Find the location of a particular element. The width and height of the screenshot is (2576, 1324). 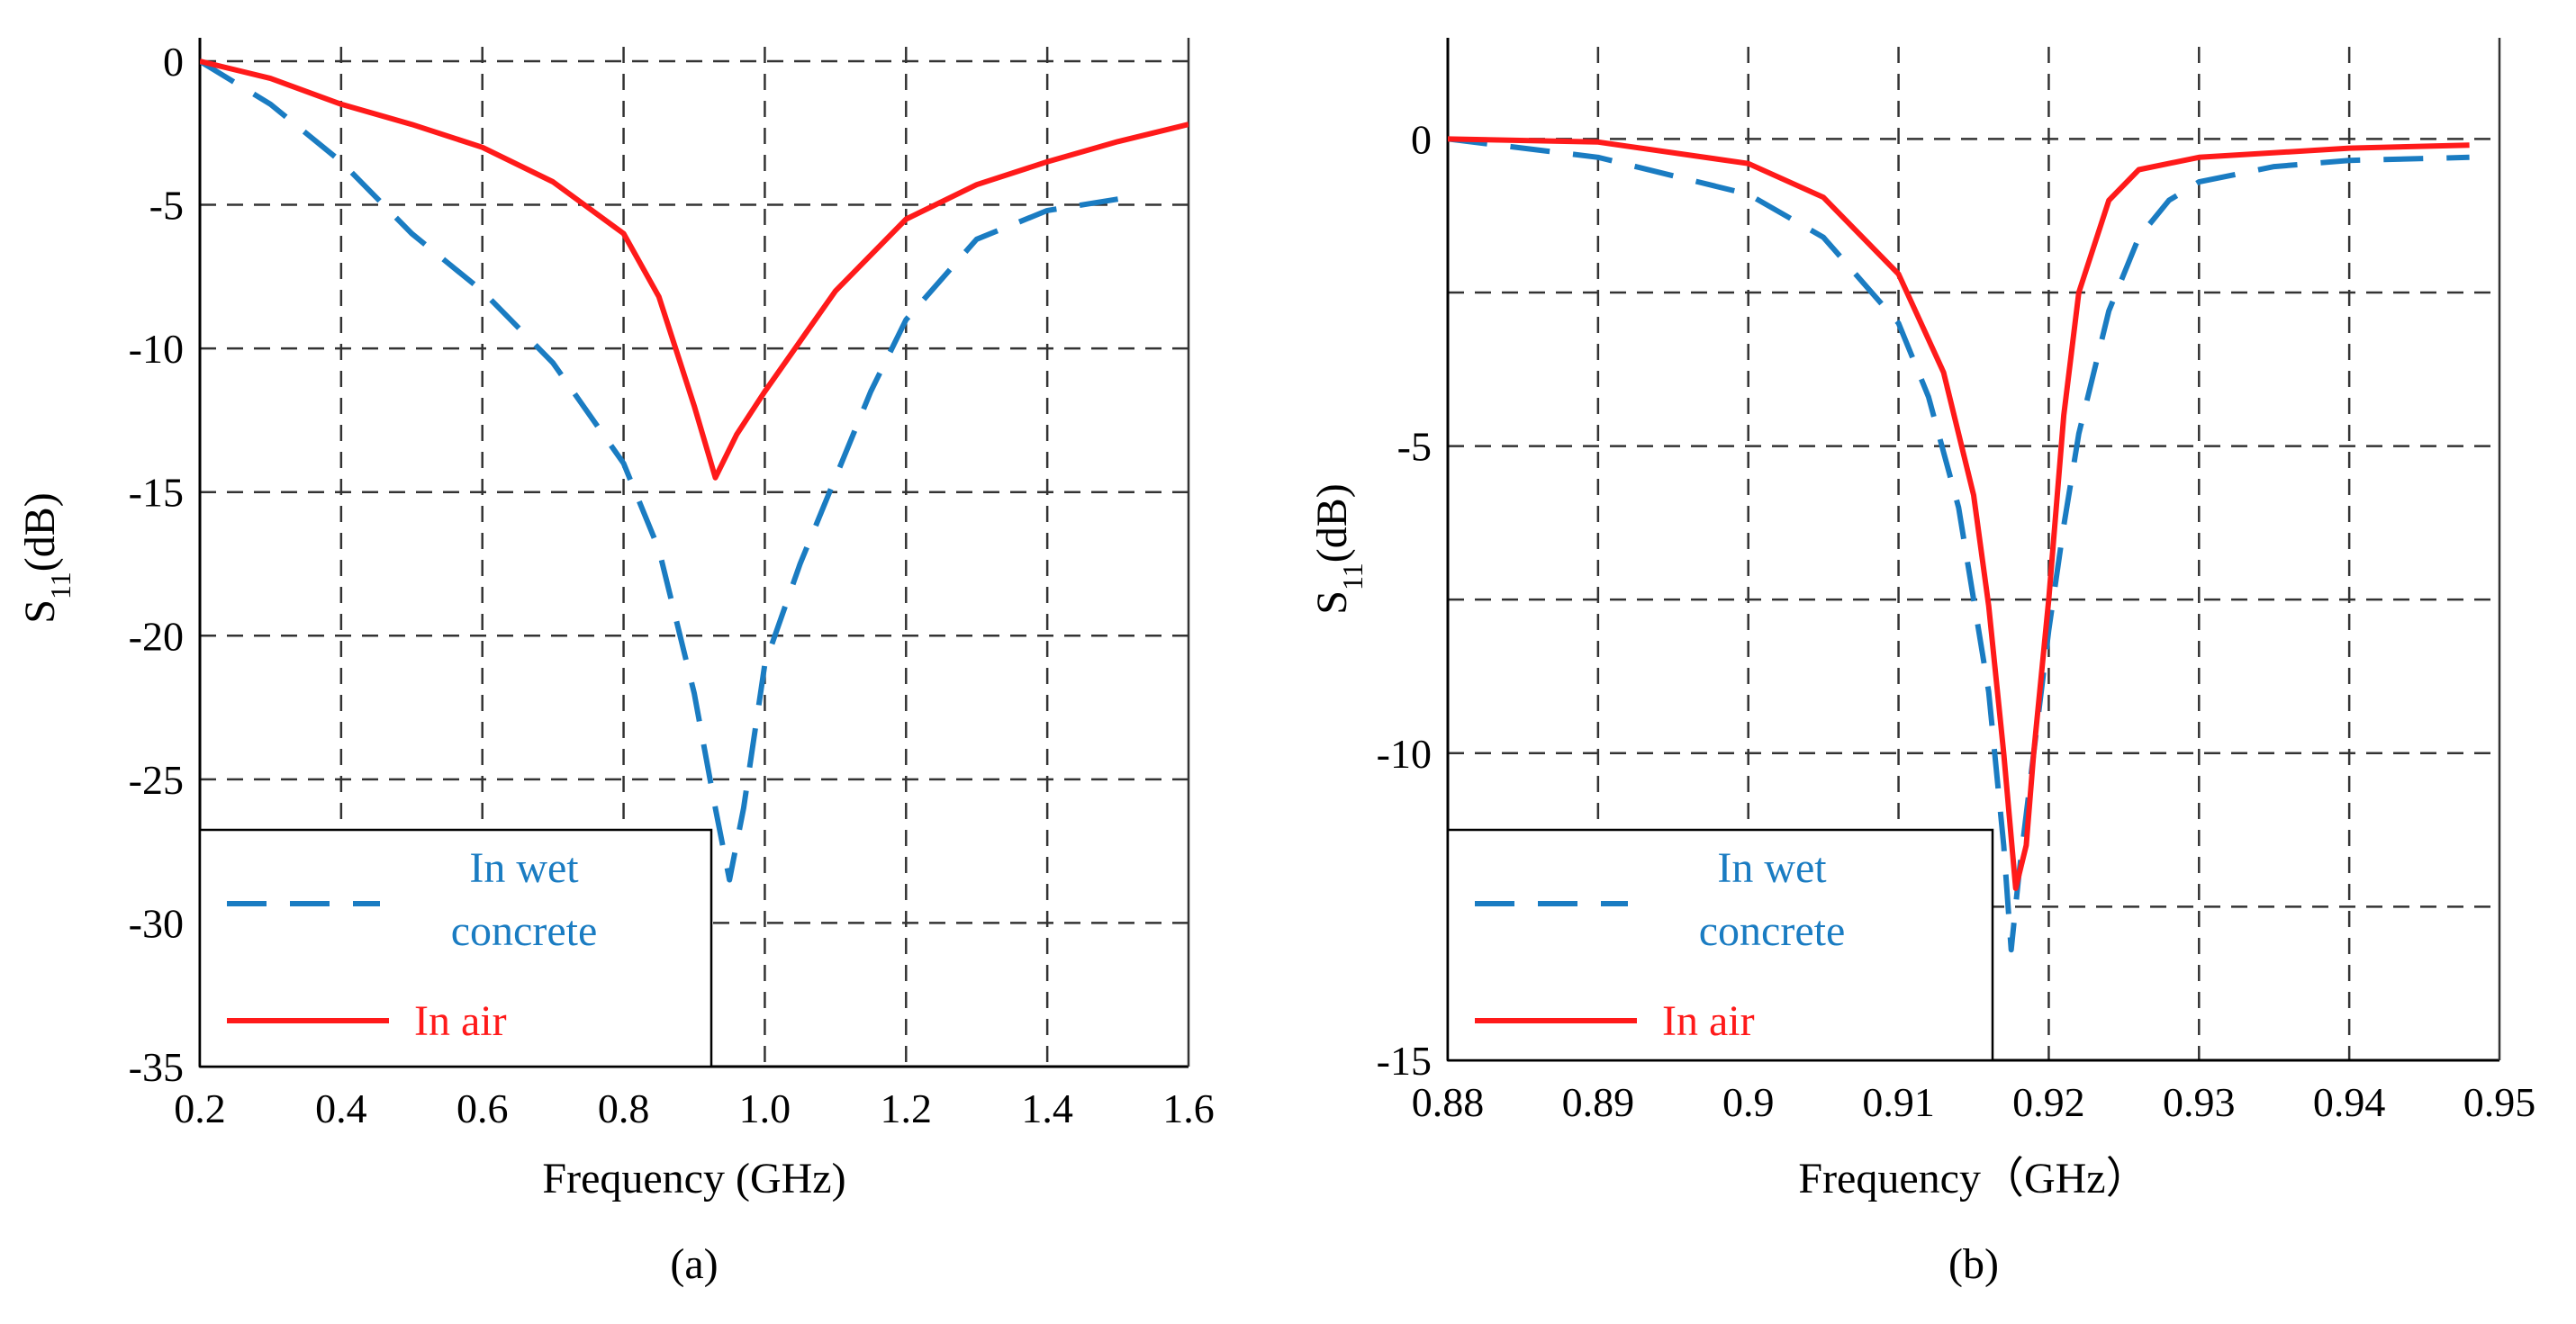

x-tick-label: 0.94 is located at coordinates (2349, 1102).